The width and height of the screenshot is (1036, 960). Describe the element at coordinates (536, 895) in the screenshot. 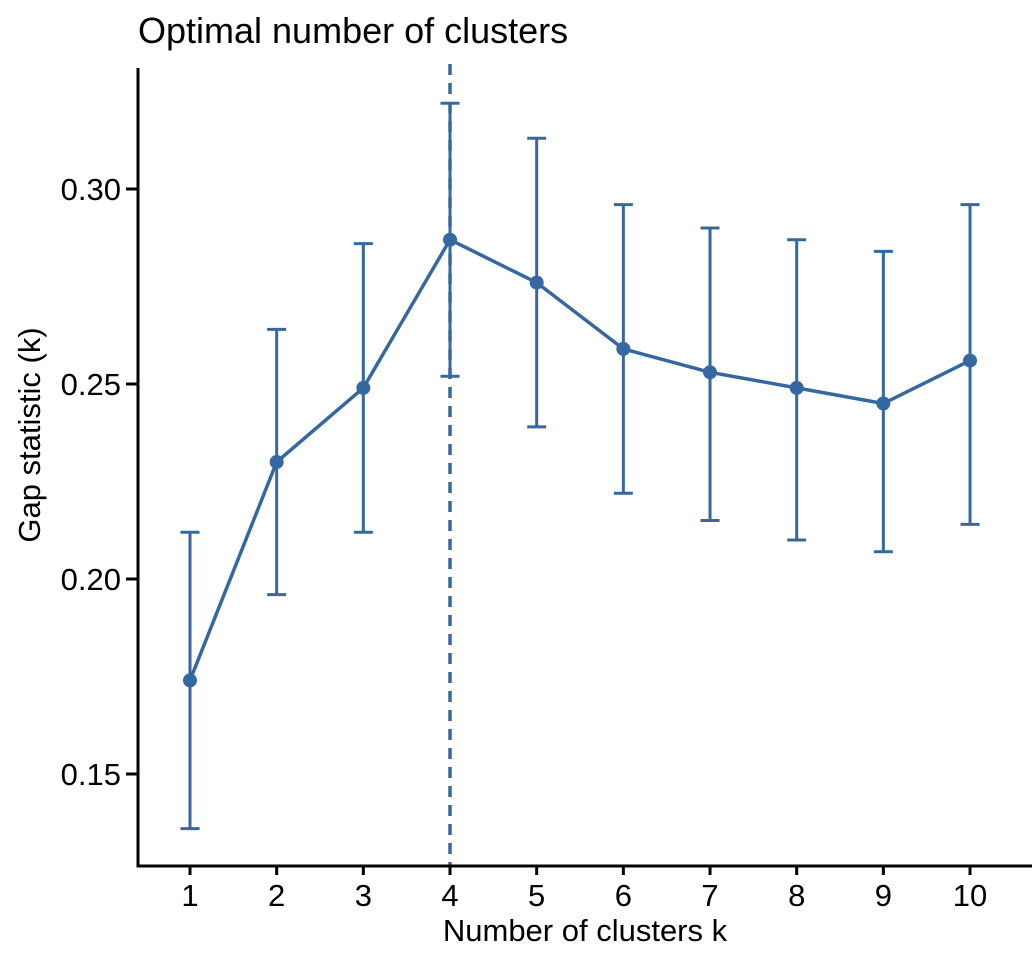

I see `x-tick-label: 5` at that location.